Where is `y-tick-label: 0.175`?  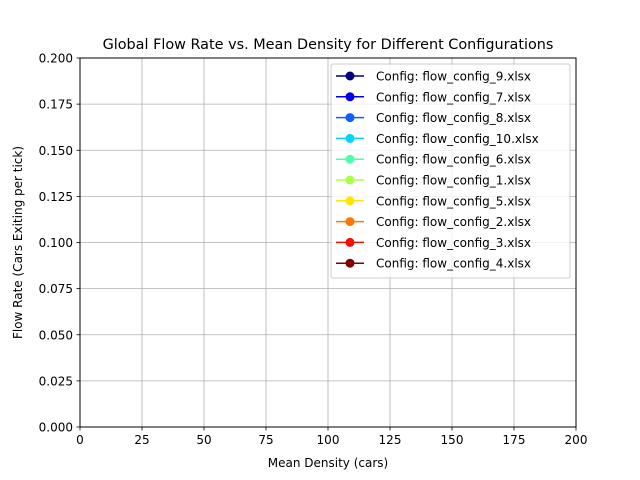 y-tick-label: 0.175 is located at coordinates (56, 105).